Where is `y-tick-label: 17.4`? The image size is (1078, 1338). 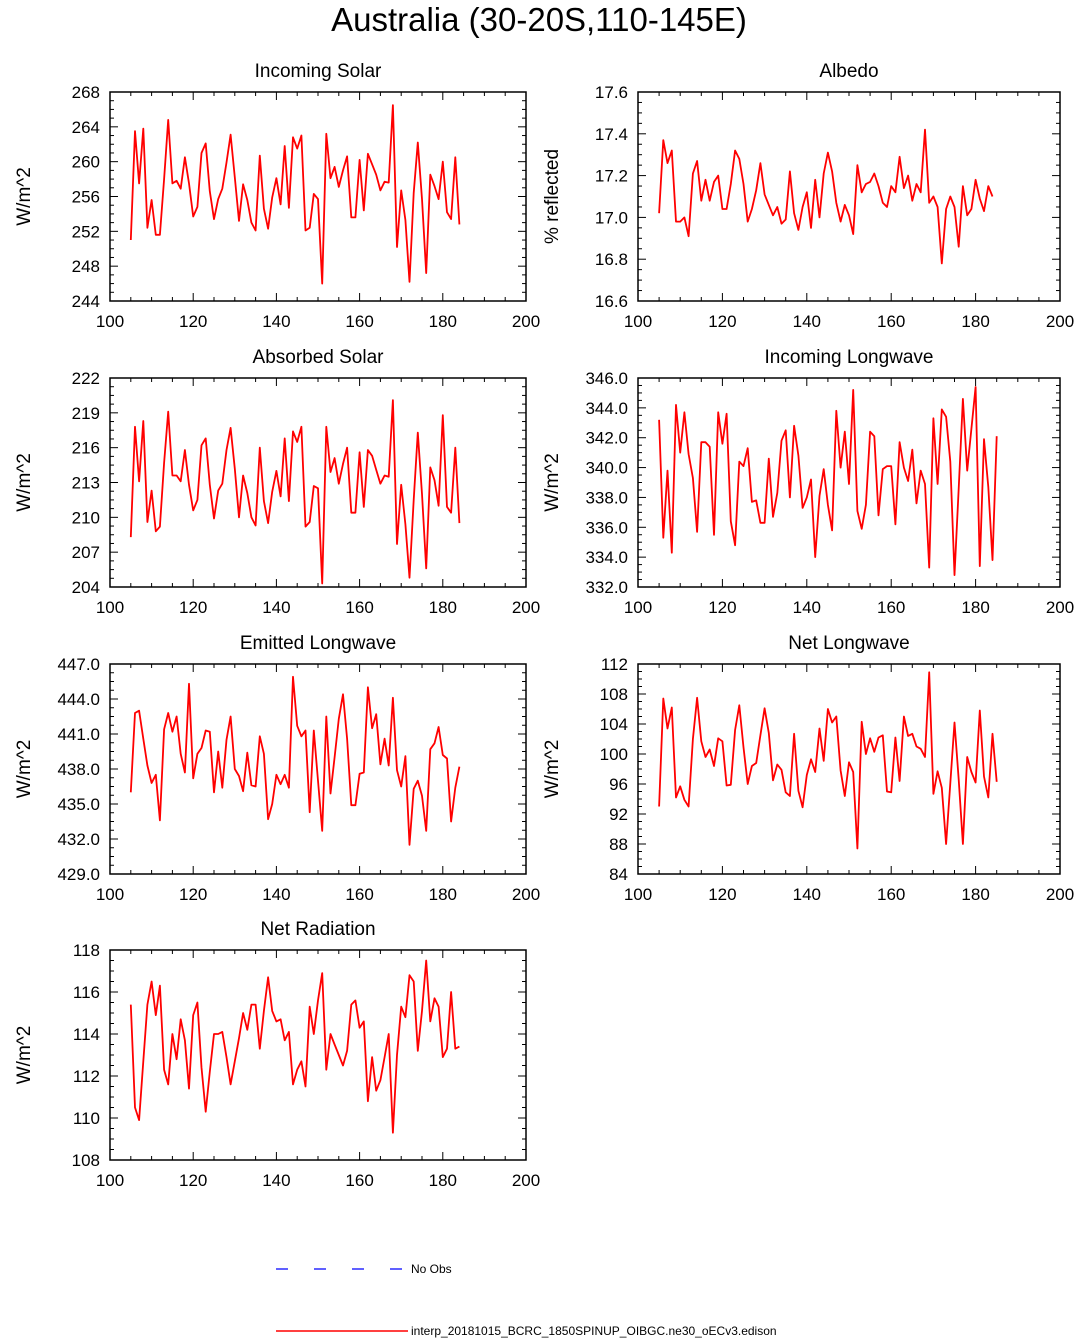
y-tick-label: 17.4 is located at coordinates (611, 134).